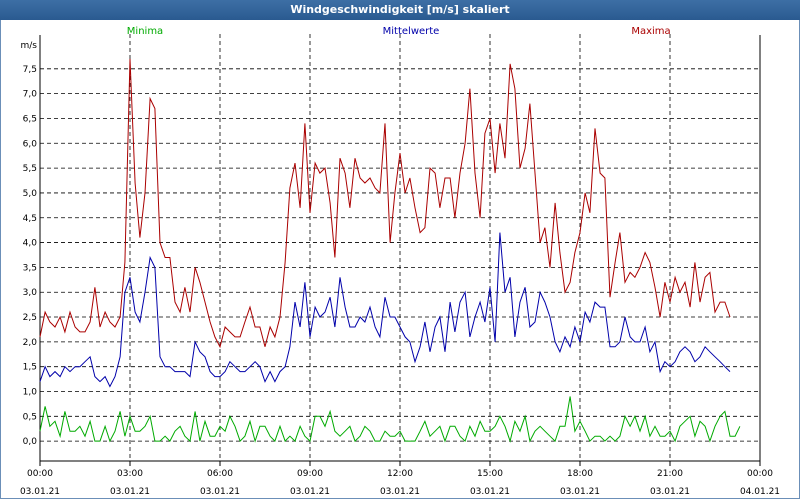 The height and width of the screenshot is (500, 800). Describe the element at coordinates (30, 119) in the screenshot. I see `y-tick-label: 6,5` at that location.